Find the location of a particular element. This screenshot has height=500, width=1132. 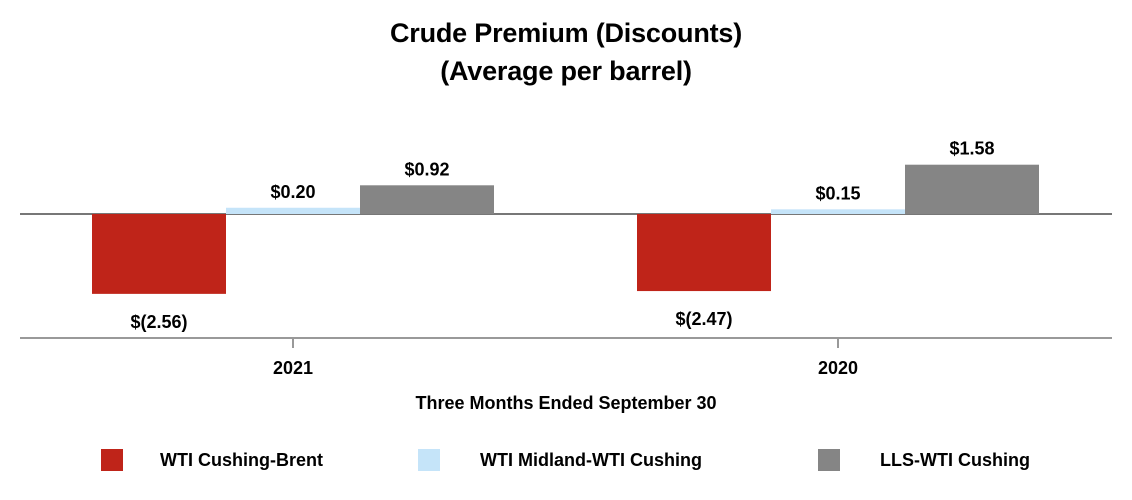

data-label-wti-midland-wti-cushing-2020: $0.15 is located at coordinates (837, 193).